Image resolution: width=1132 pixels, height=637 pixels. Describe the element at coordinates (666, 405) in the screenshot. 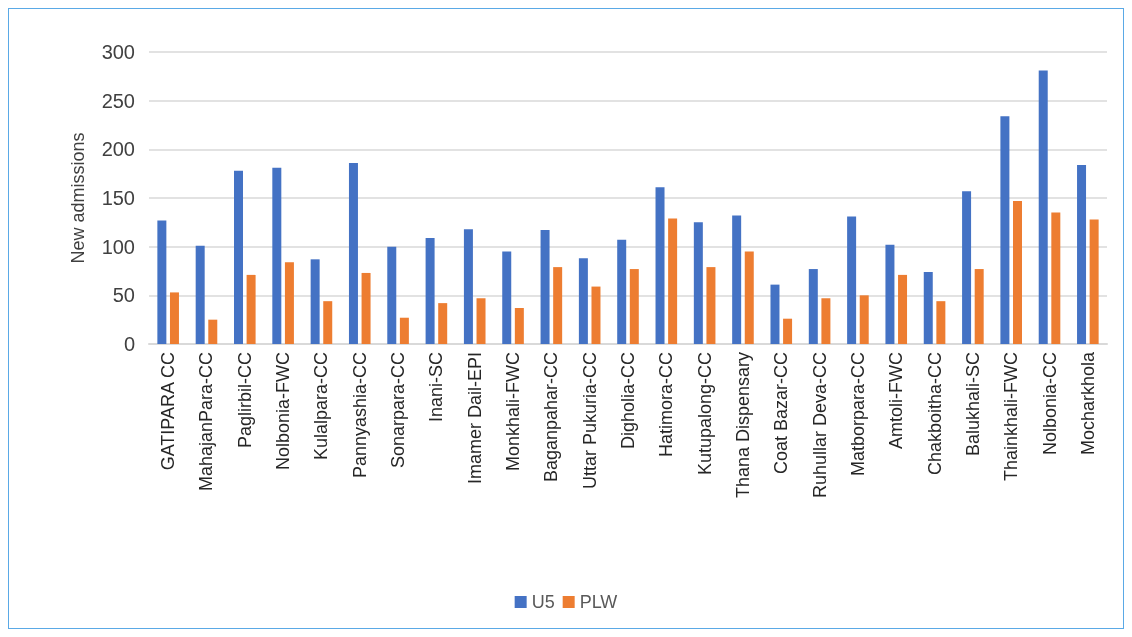

I see `x-tick-label: Hatimora-CC` at that location.